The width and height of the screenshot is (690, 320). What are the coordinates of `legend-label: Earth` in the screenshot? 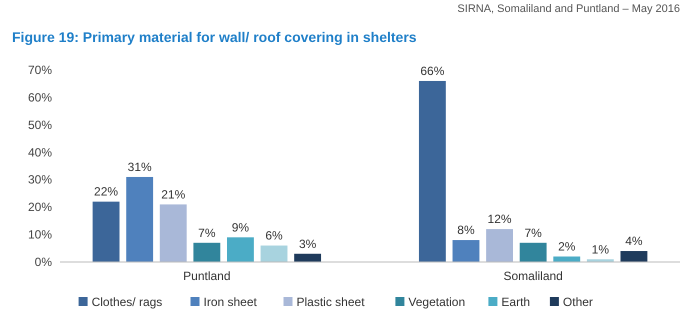 It's located at (515, 302).